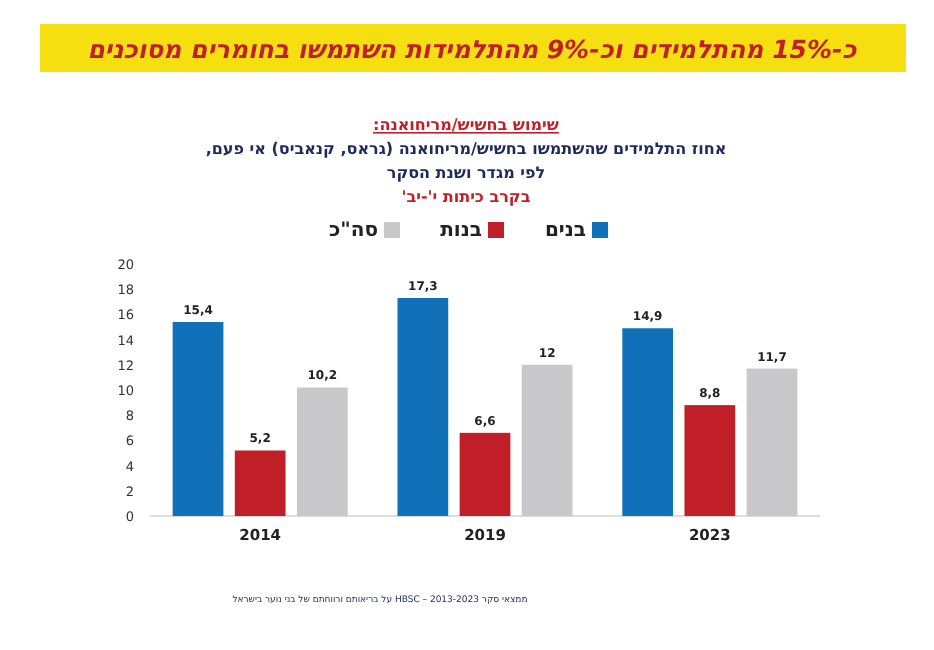 The image size is (934, 650). What do you see at coordinates (353, 231) in the screenshot?
I see `legend-label: סה"כ` at bounding box center [353, 231].